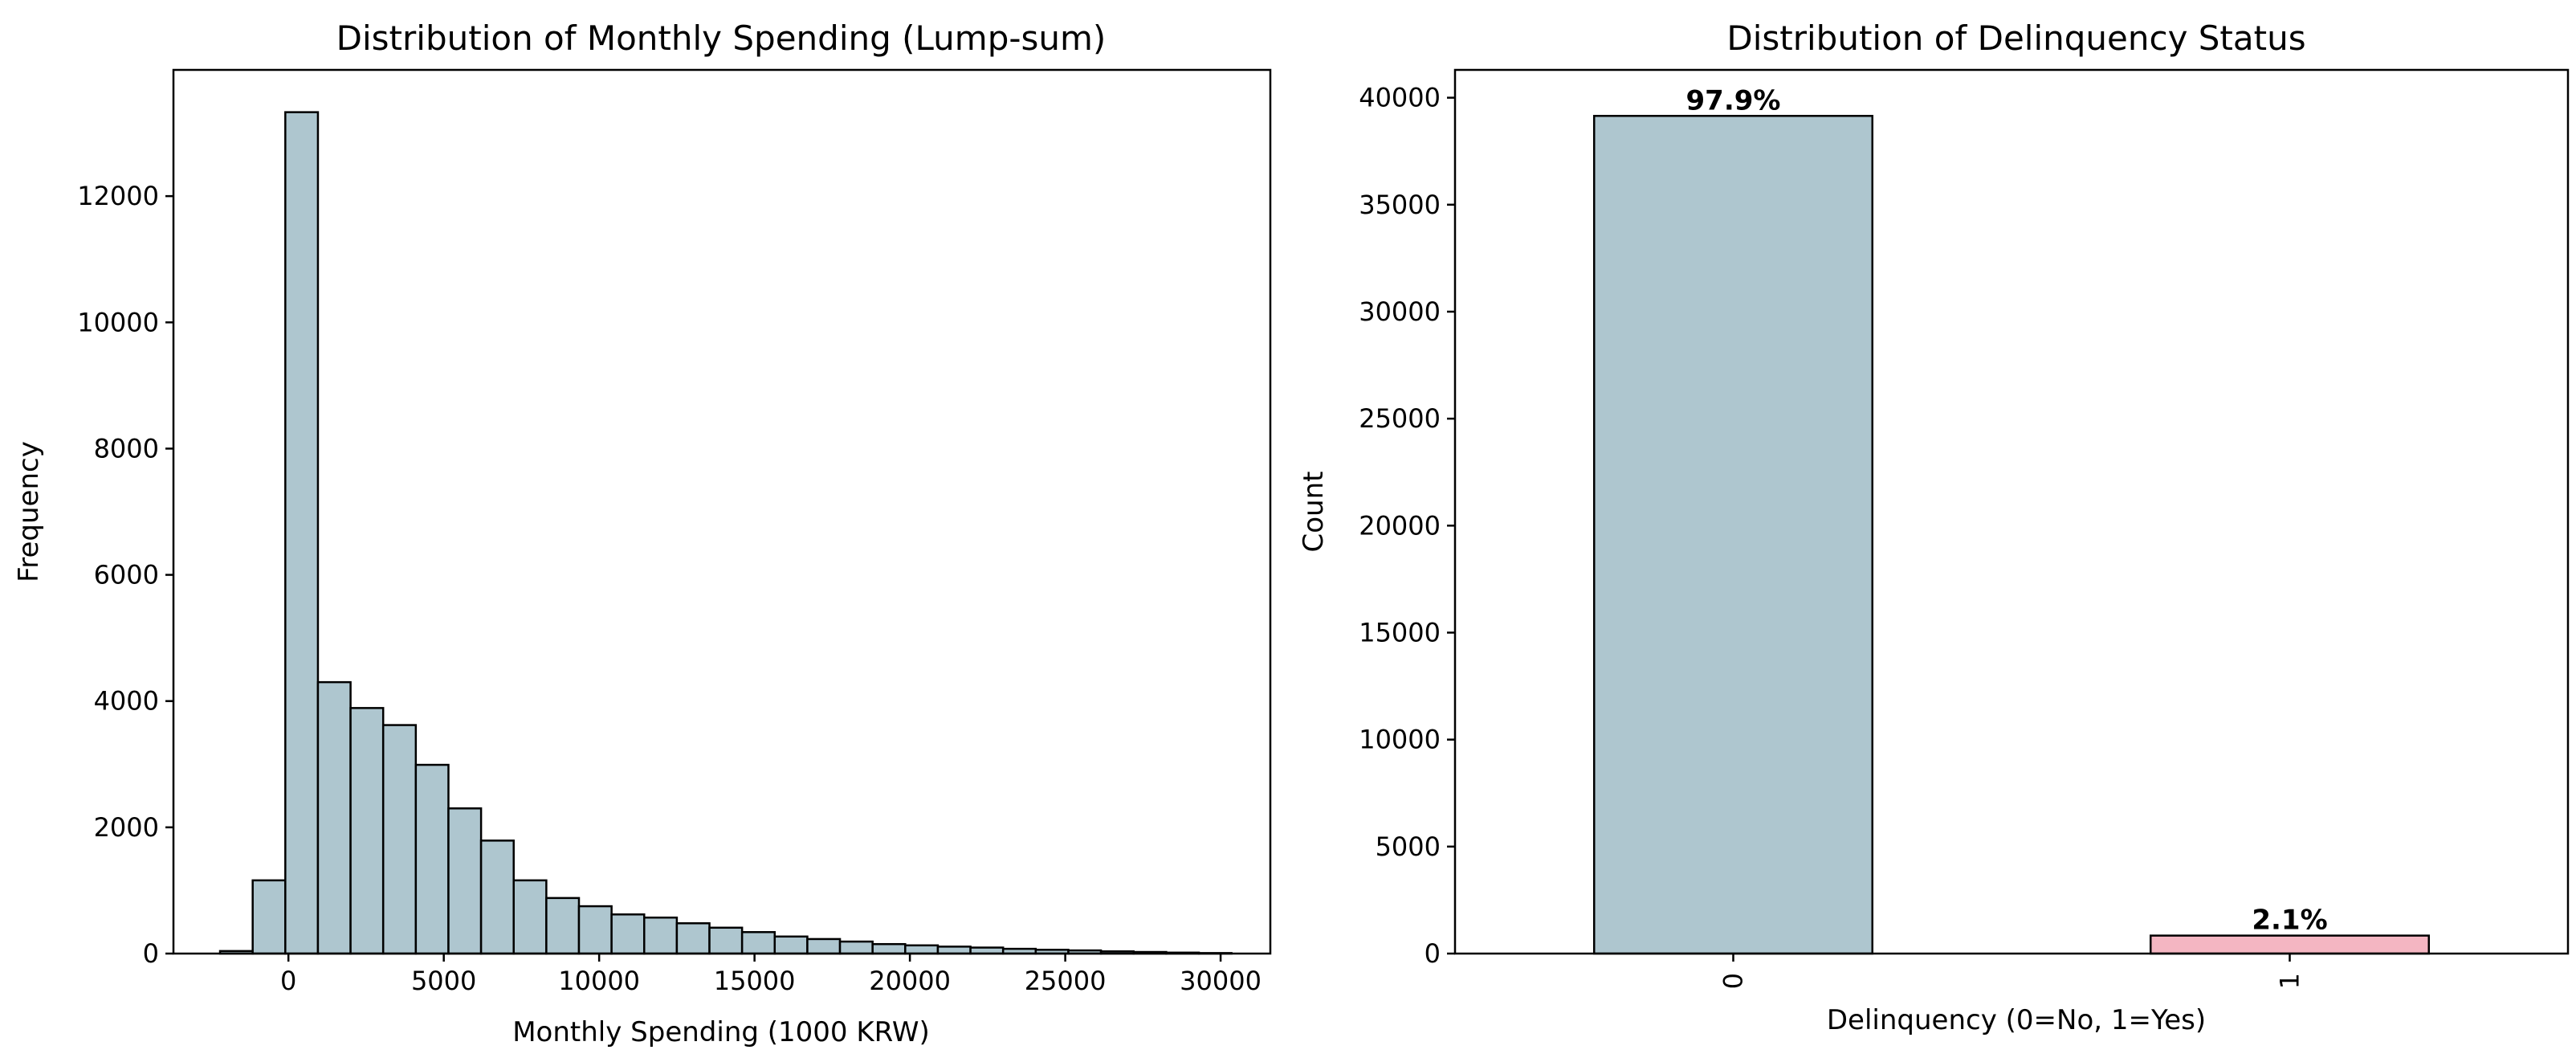 The height and width of the screenshot is (1058, 2576). Describe the element at coordinates (127, 449) in the screenshot. I see `y-tick-label: 8000` at that location.